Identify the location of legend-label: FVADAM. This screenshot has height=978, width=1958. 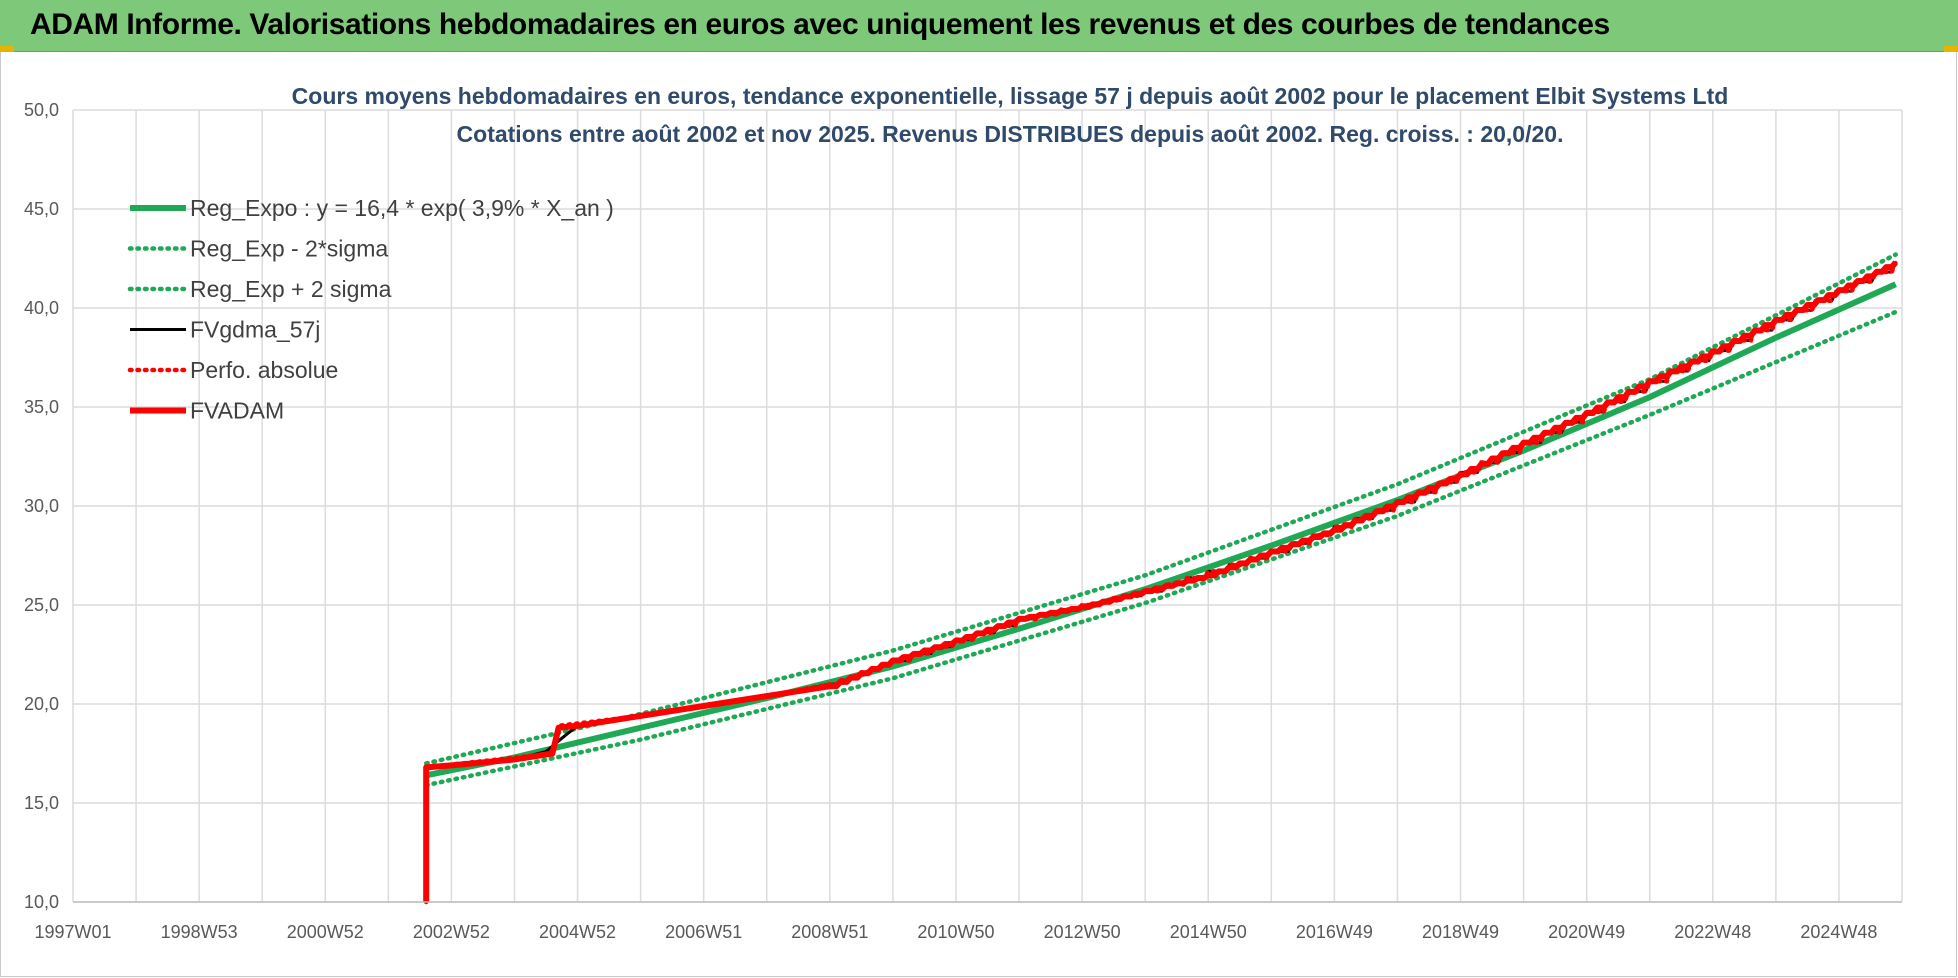
(237, 411).